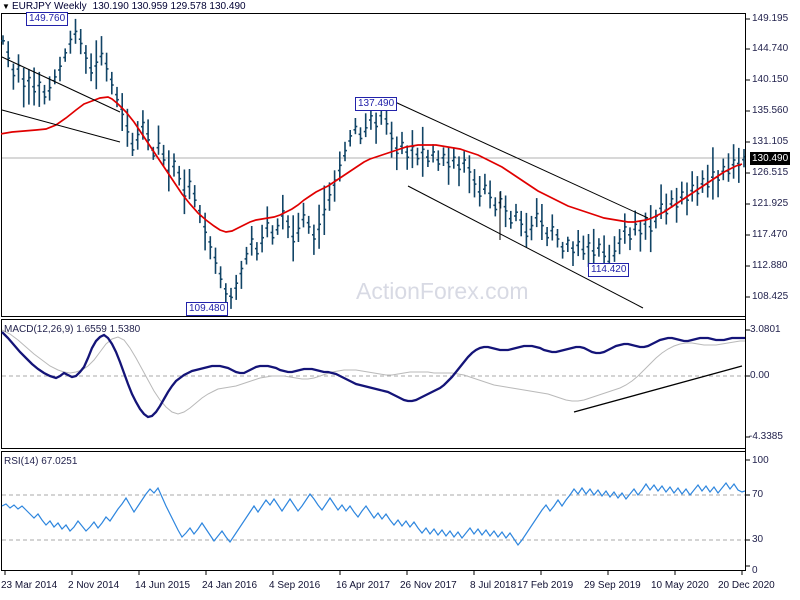 This screenshot has width=800, height=600. I want to click on macd-main-line, so click(373, 375).